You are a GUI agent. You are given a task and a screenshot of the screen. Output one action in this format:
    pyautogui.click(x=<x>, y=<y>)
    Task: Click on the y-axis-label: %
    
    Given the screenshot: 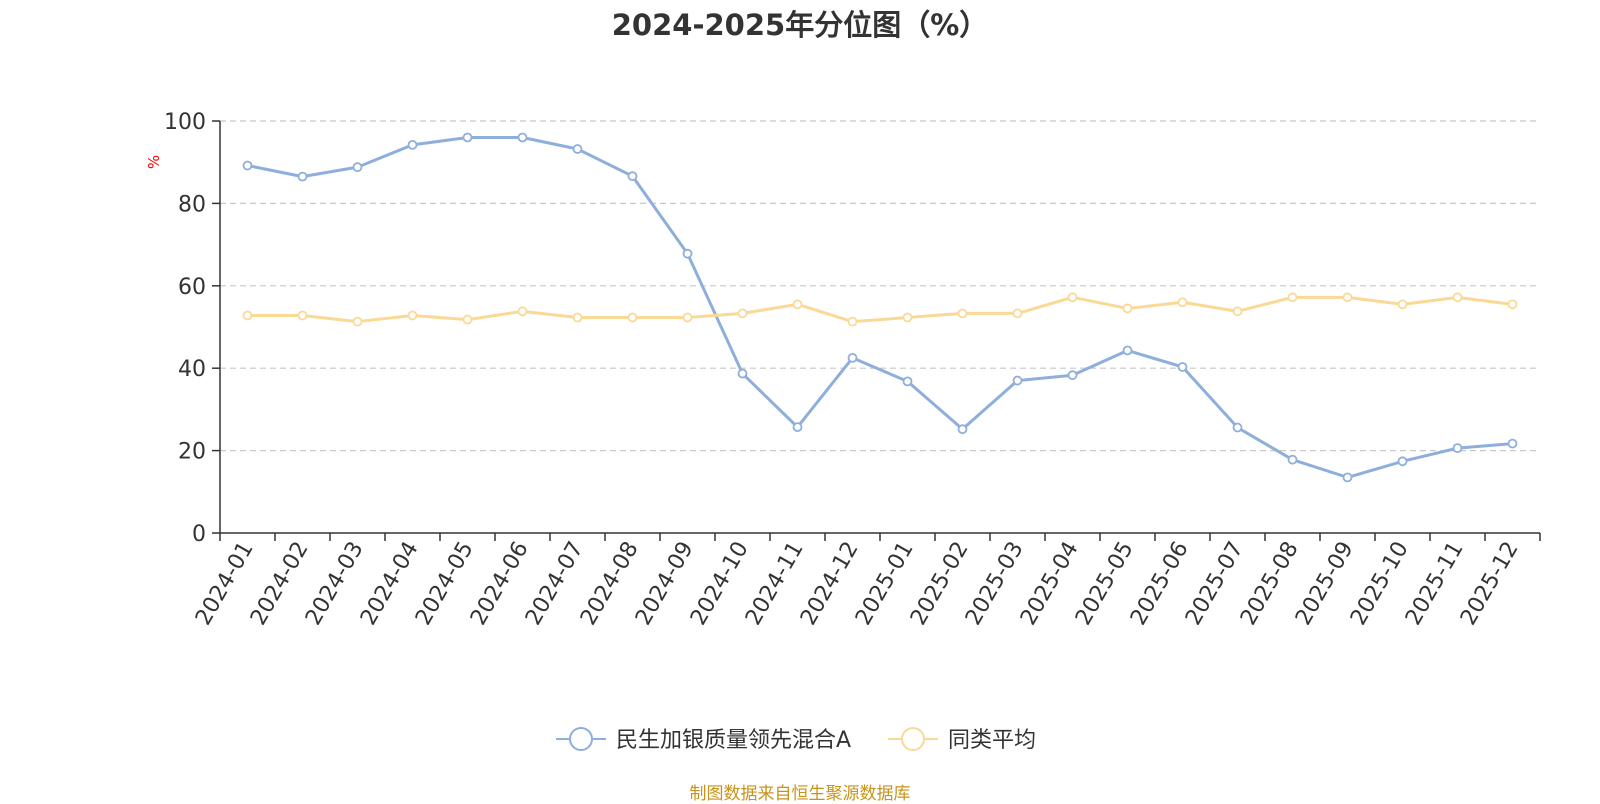 What is the action you would take?
    pyautogui.click(x=154, y=162)
    